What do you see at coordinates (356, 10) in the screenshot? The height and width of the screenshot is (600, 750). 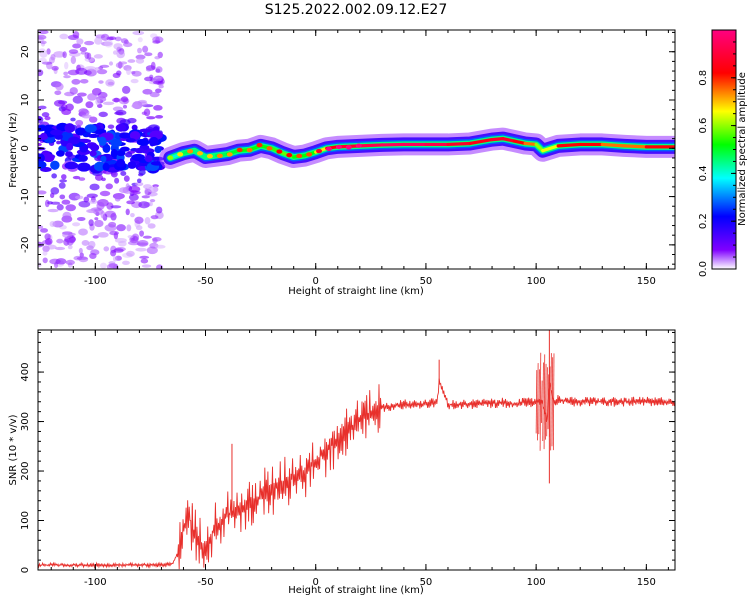 I see `figure-title: S125.2022.002.09.12.E27` at bounding box center [356, 10].